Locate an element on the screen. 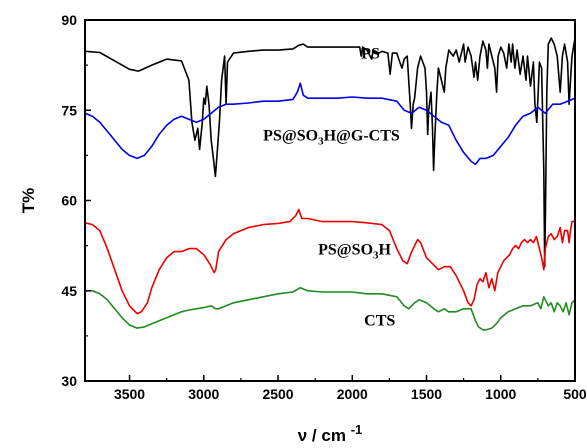 The width and height of the screenshot is (587, 448). x-axis-label: ν / cm -1 is located at coordinates (330, 433).